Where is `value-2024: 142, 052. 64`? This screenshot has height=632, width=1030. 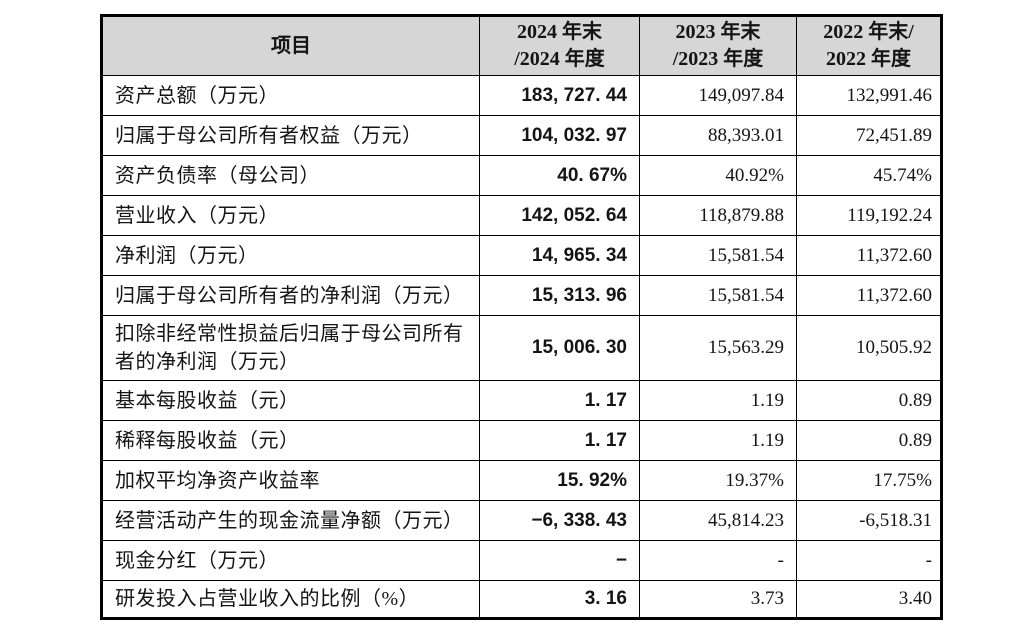 value-2024: 142, 052. 64 is located at coordinates (559, 215).